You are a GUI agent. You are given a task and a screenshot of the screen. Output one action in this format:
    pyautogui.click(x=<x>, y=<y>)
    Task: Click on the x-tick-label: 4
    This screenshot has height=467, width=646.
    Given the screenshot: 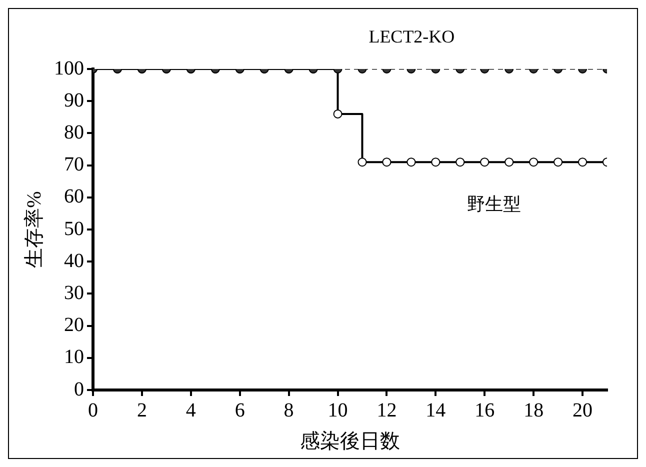 What is the action you would take?
    pyautogui.click(x=191, y=410)
    